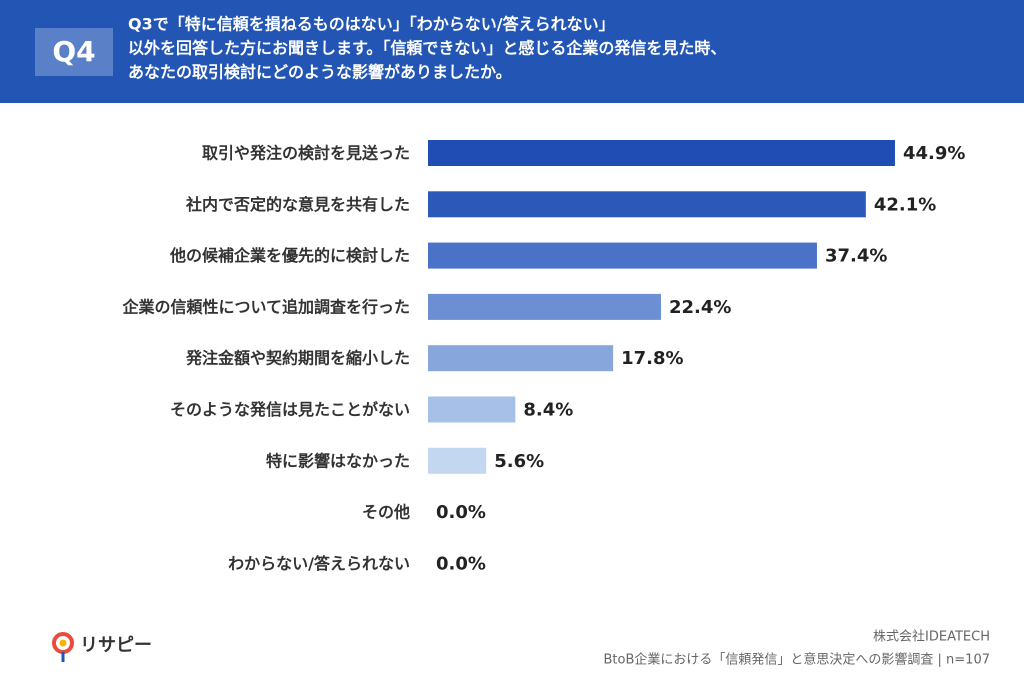  I want to click on logo-text: リサピー, so click(116, 645).